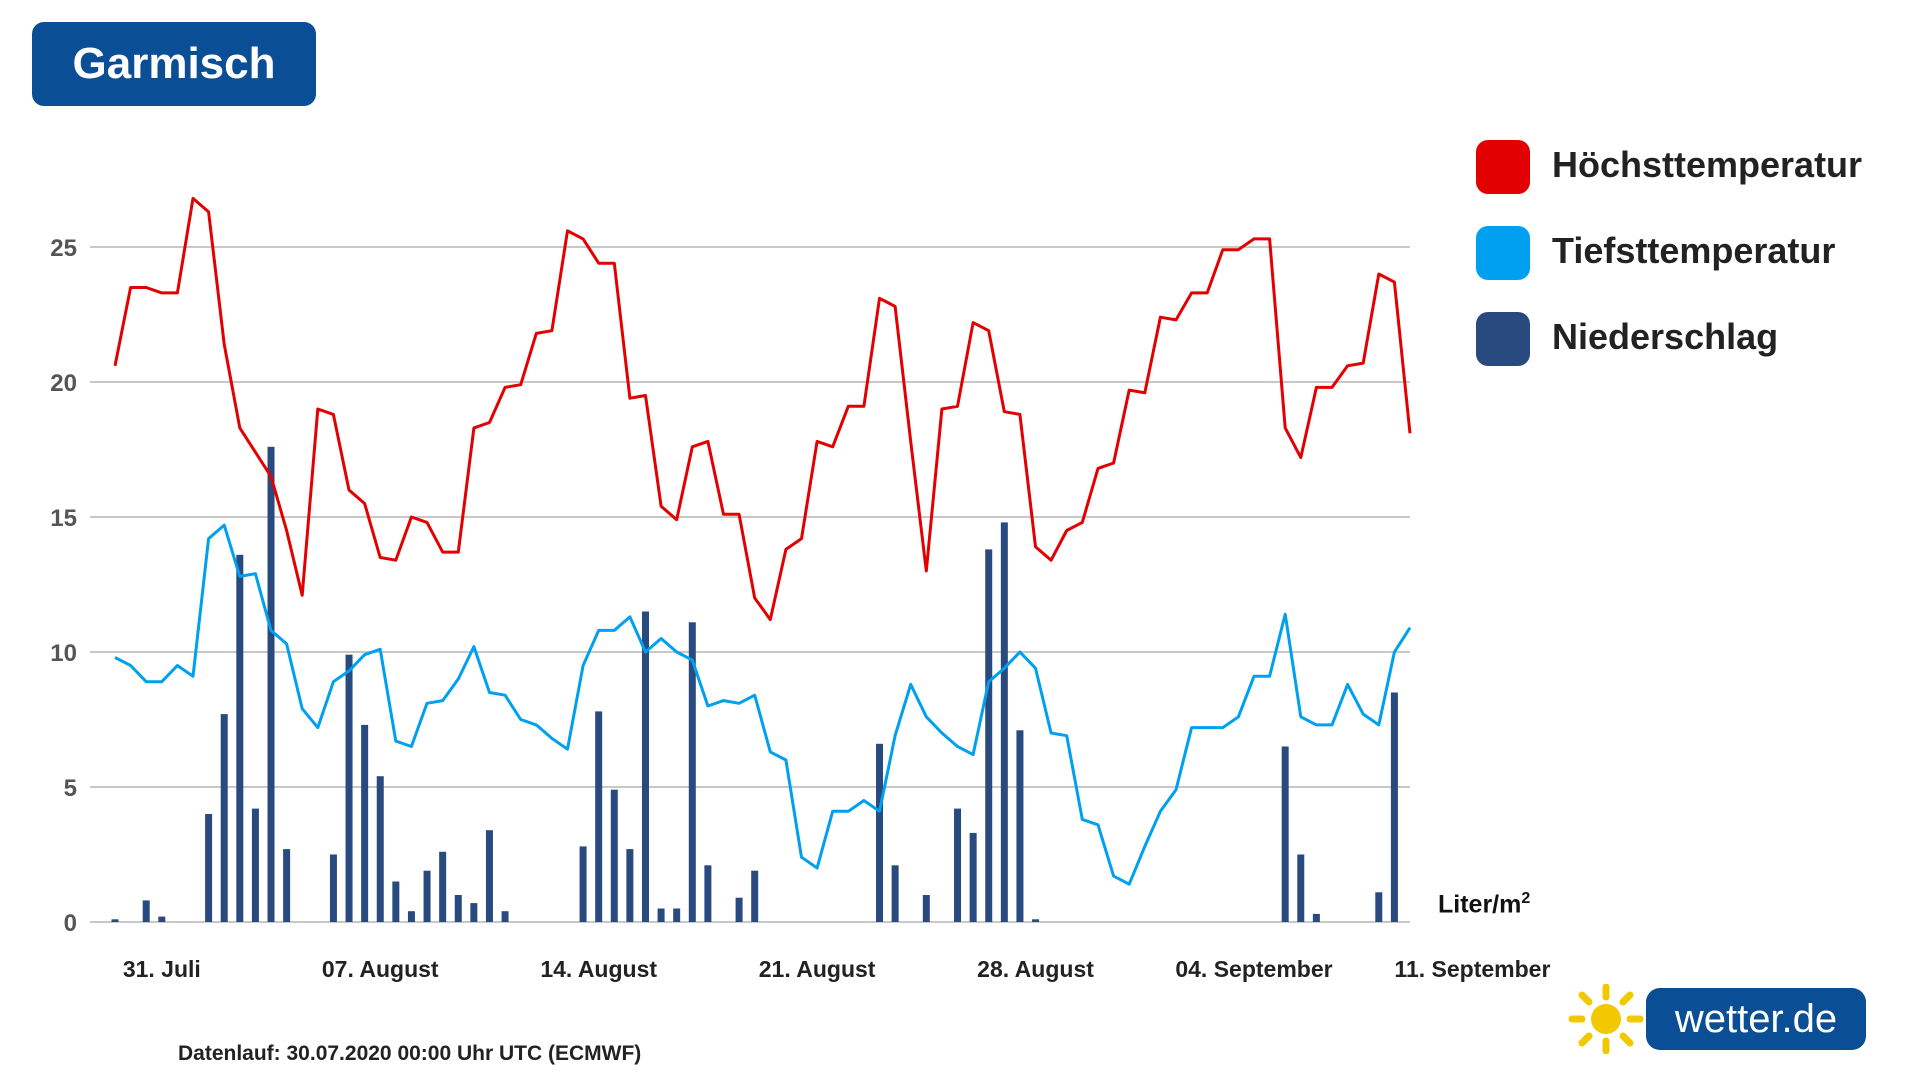 The image size is (1918, 1079). I want to click on legend-swatch-precip, so click(1503, 339).